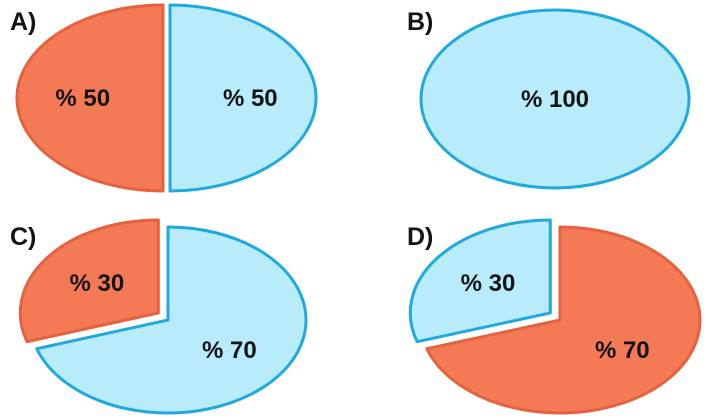 The width and height of the screenshot is (707, 418). I want to click on slice-label-b-1: % 100, so click(555, 99).